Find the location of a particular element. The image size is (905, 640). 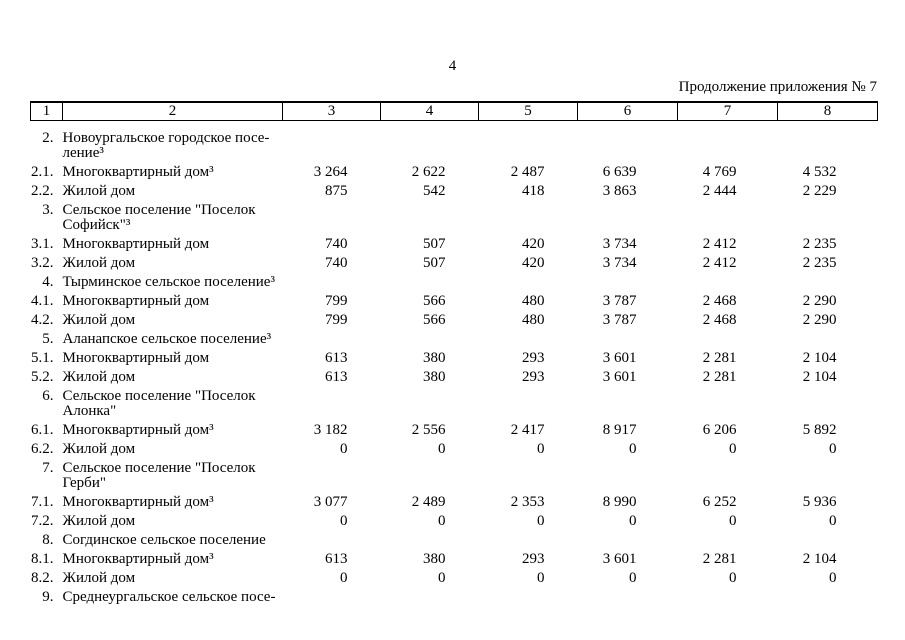

row-value-col5: 418 is located at coordinates (533, 191).